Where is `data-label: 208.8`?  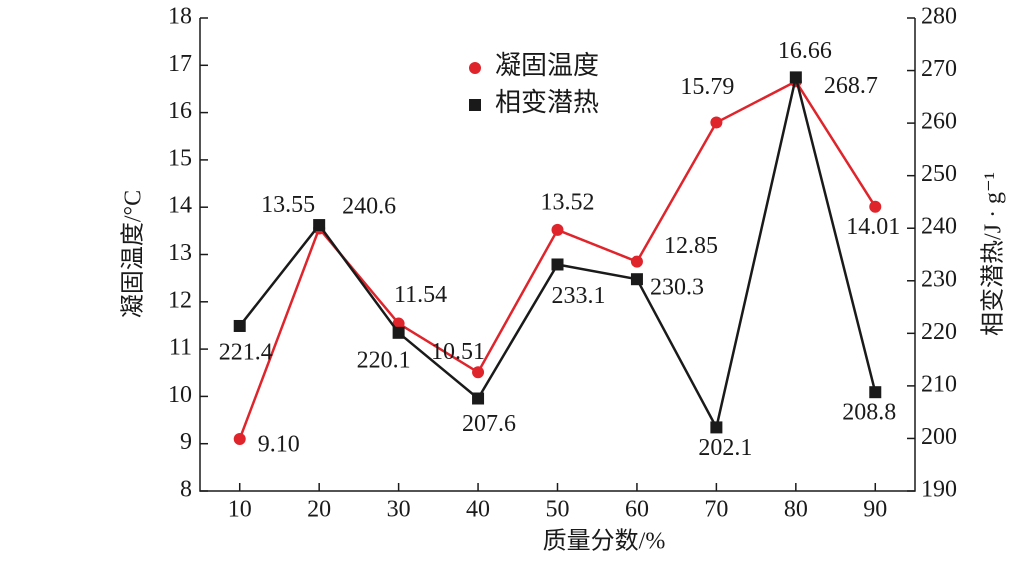
data-label: 208.8 is located at coordinates (869, 413).